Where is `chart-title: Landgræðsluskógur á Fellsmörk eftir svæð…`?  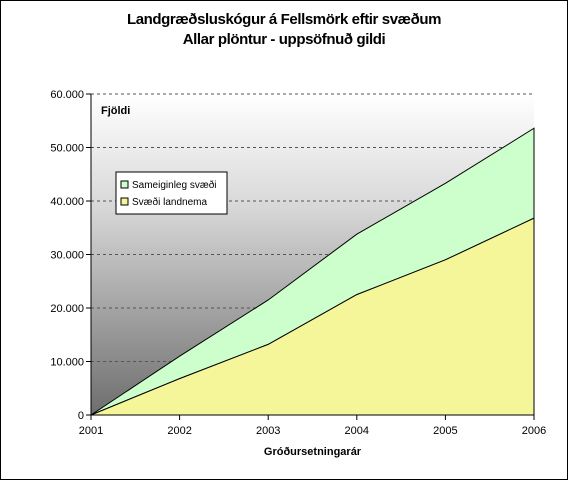
chart-title: Landgræðsluskógur á Fellsmörk eftir svæð… is located at coordinates (284, 30).